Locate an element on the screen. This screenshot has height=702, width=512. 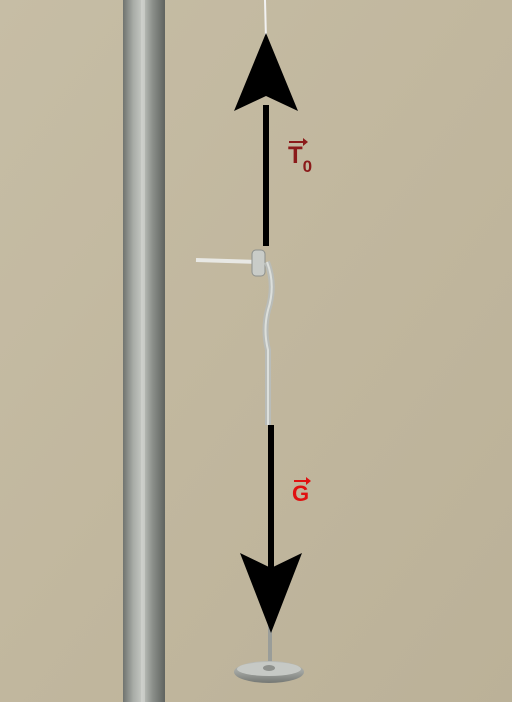
weight-label-text: G is located at coordinates (301, 493).